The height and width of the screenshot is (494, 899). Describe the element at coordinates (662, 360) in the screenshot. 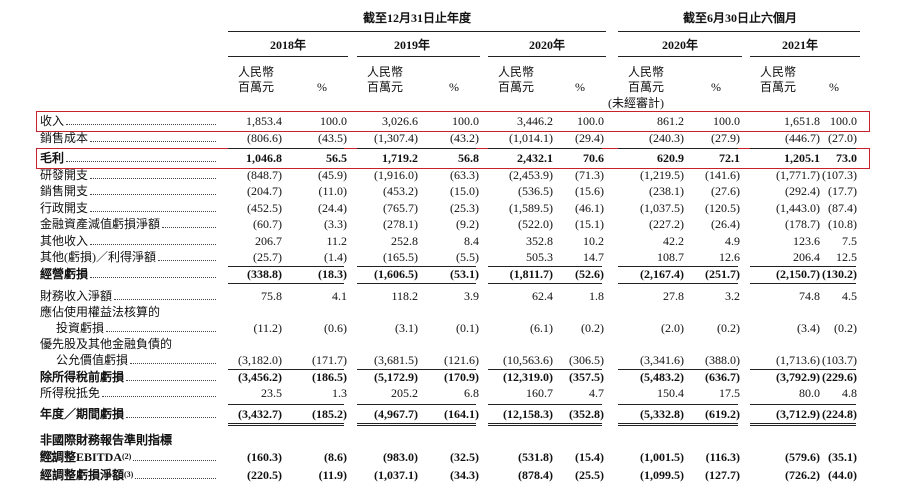

I see `cell-value: (3,341.6)` at that location.